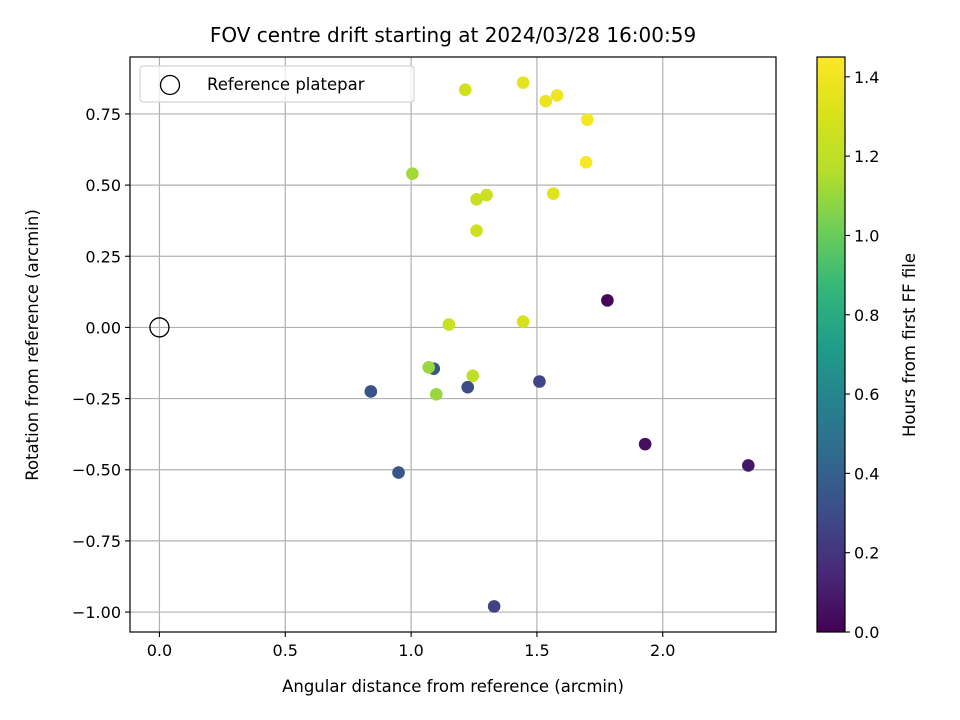  I want to click on legend-marker, so click(170, 85).